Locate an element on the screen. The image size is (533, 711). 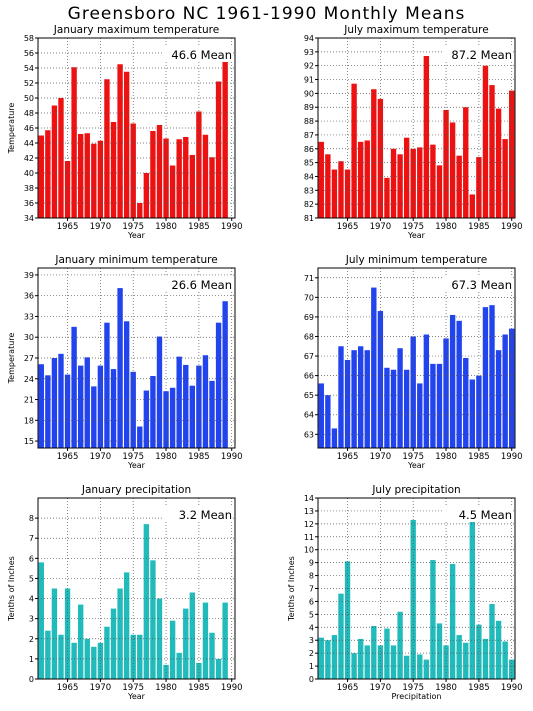
chart-title: July maximum temperature is located at coordinates (415, 30).